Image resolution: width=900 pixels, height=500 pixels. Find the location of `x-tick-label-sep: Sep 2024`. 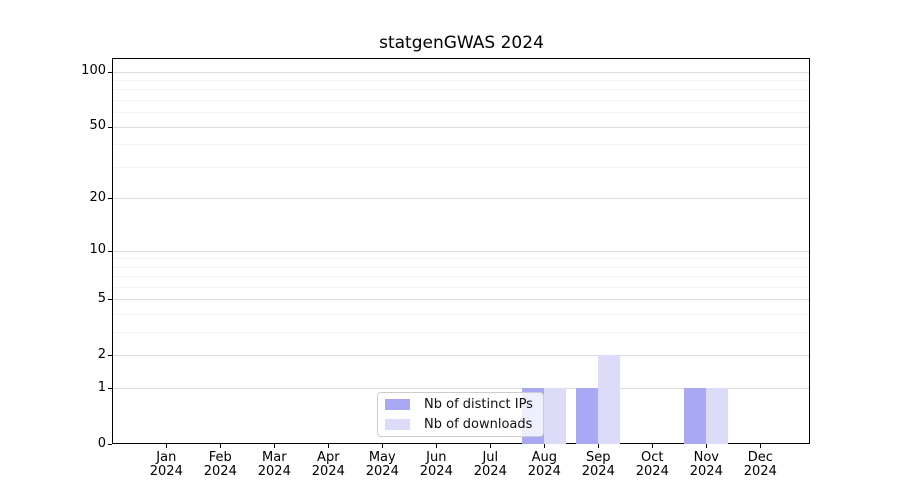

x-tick-label-sep: Sep 2024 is located at coordinates (598, 465).